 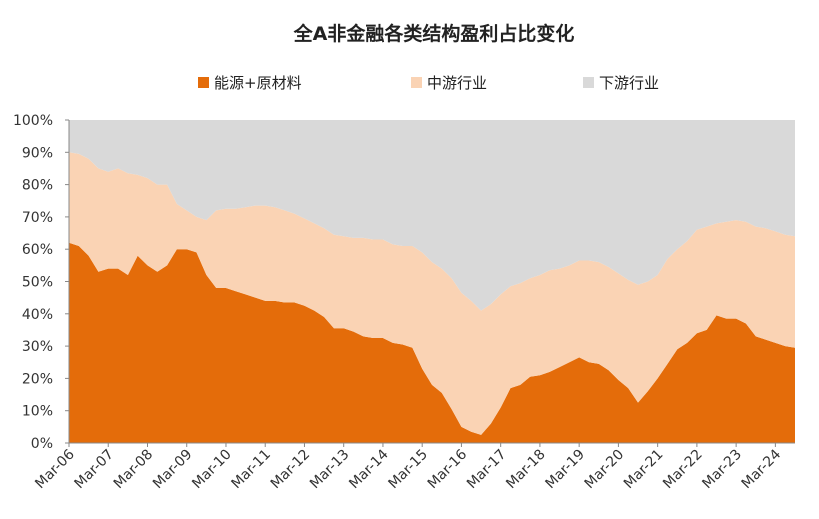 I want to click on y-tick-label: 40%, so click(x=37, y=315).